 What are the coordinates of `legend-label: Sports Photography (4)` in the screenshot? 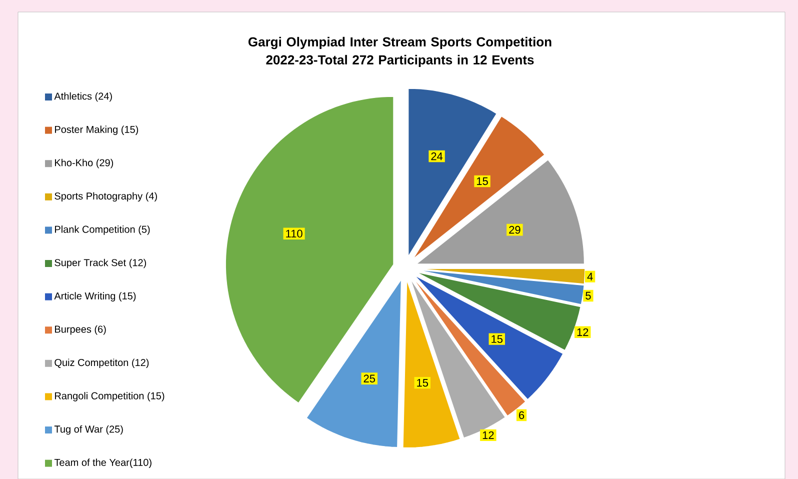 It's located at (105, 197).